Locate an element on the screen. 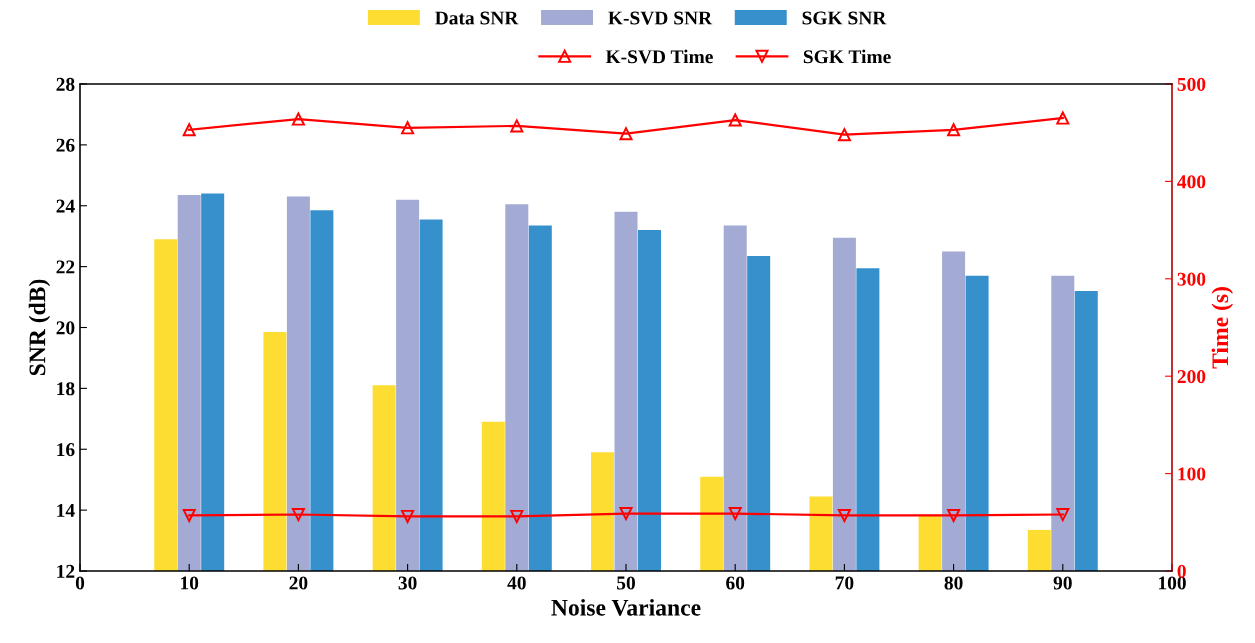 The height and width of the screenshot is (643, 1255). y2-tick-label: 0 is located at coordinates (1181, 571).